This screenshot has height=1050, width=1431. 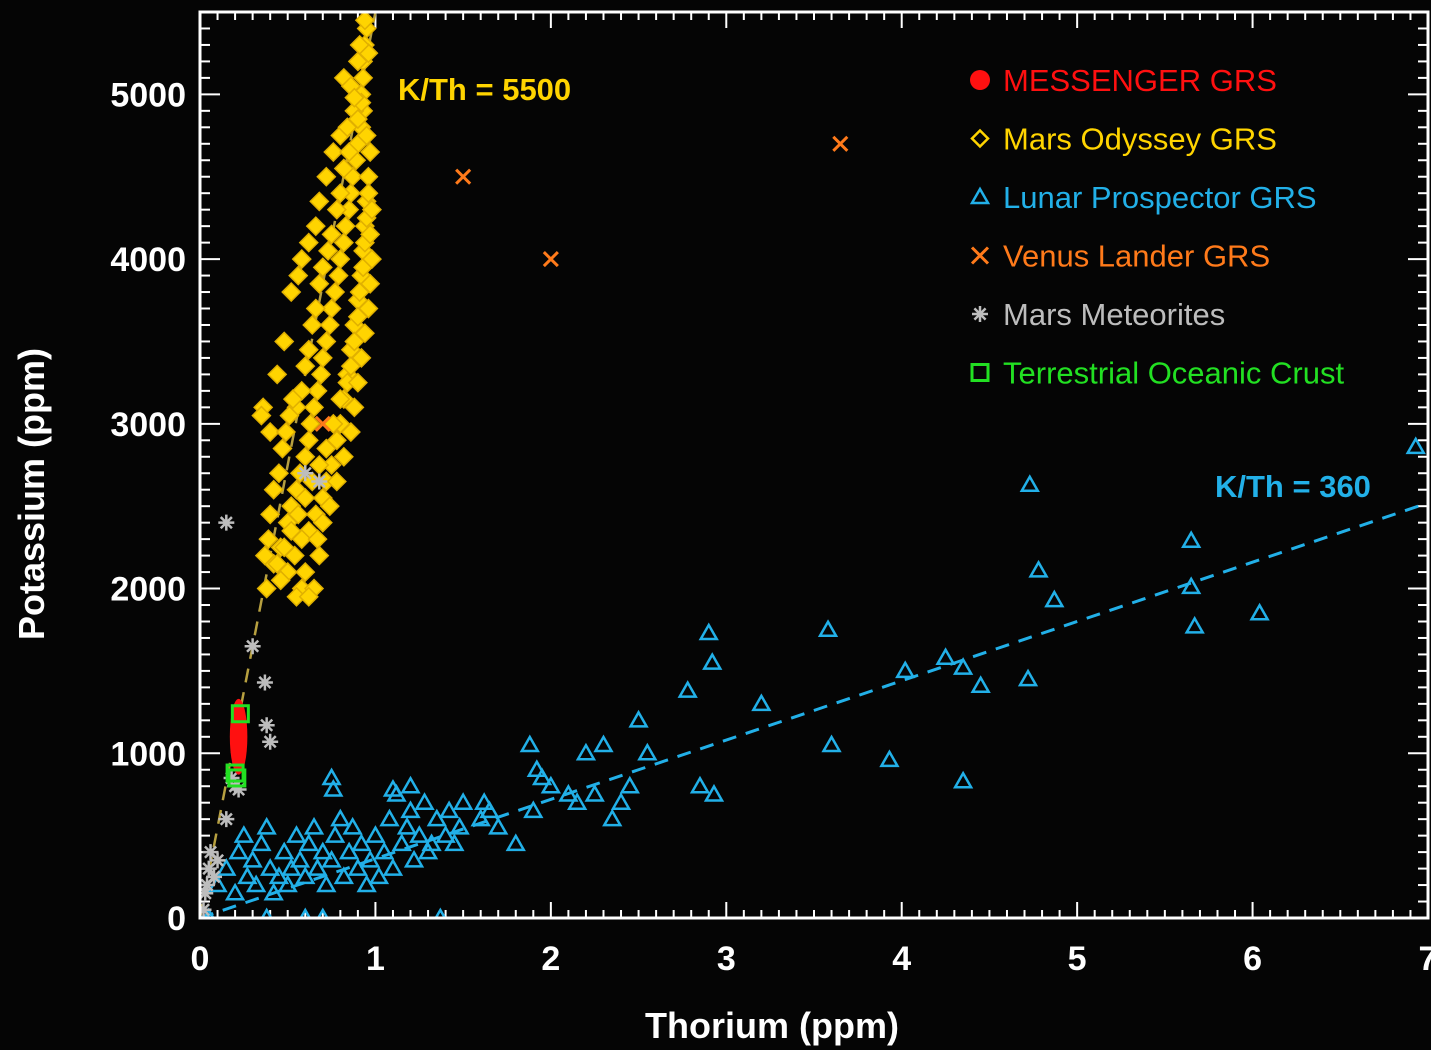 What do you see at coordinates (316, 309) in the screenshot?
I see `series-mars-odyssey-grs` at bounding box center [316, 309].